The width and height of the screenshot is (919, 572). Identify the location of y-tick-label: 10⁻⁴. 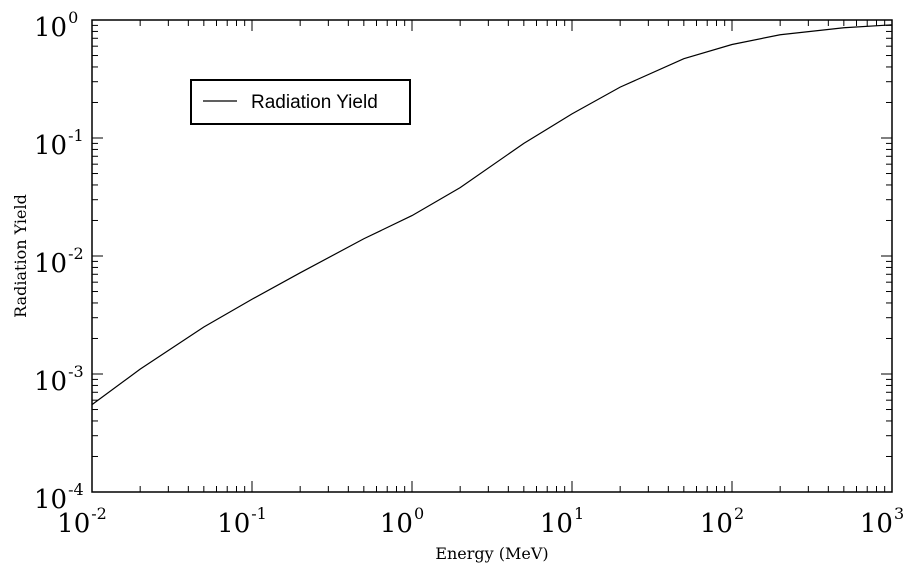
(59, 497).